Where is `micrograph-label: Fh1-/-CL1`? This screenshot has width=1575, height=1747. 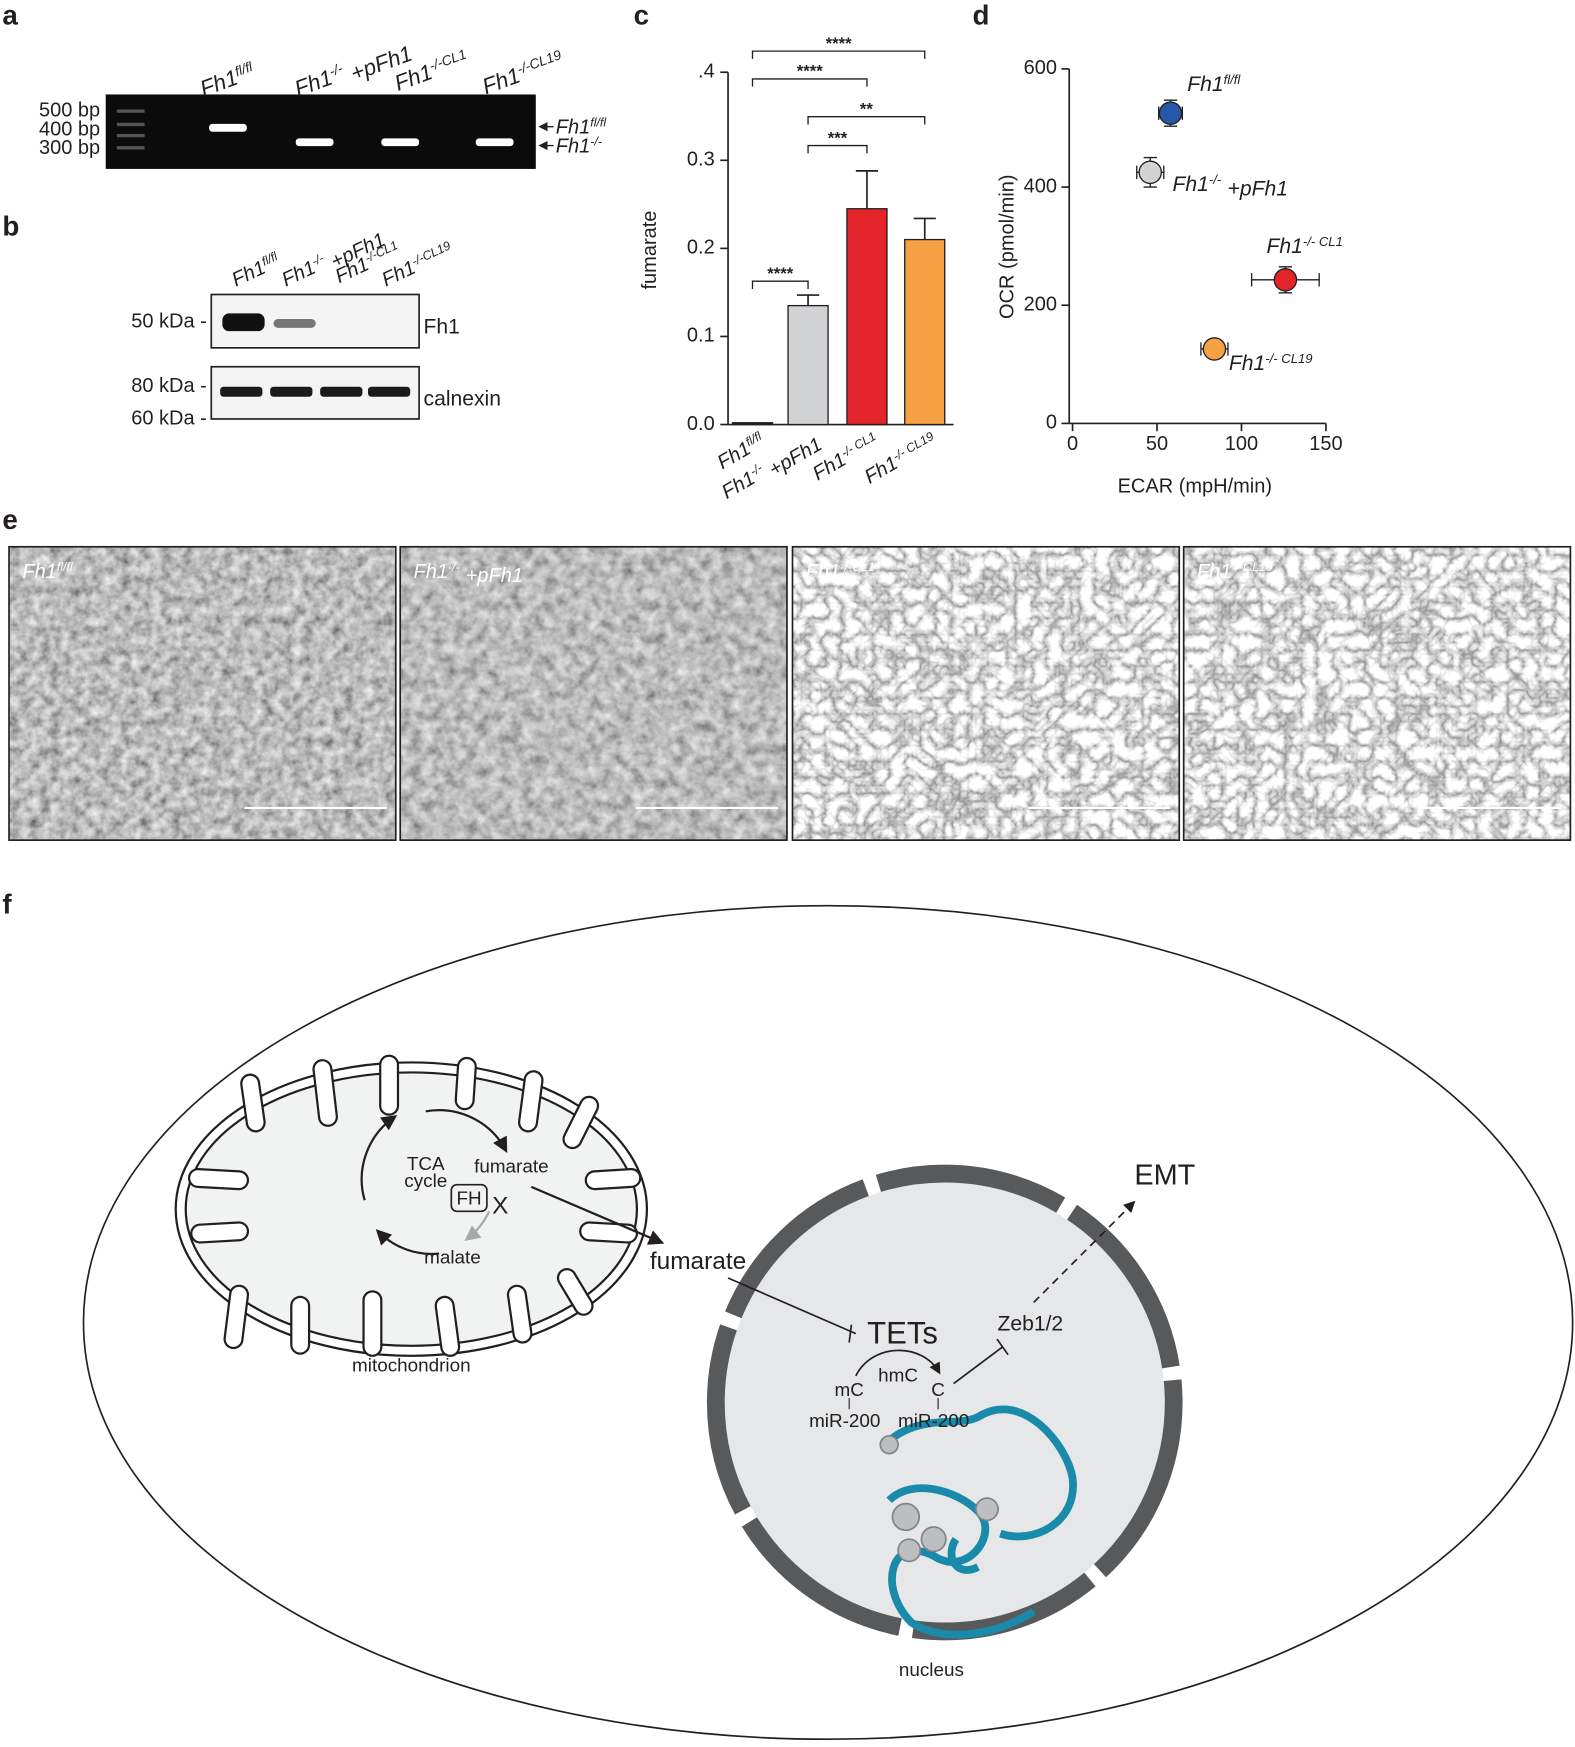 micrograph-label: Fh1-/-CL1 is located at coordinates (840, 571).